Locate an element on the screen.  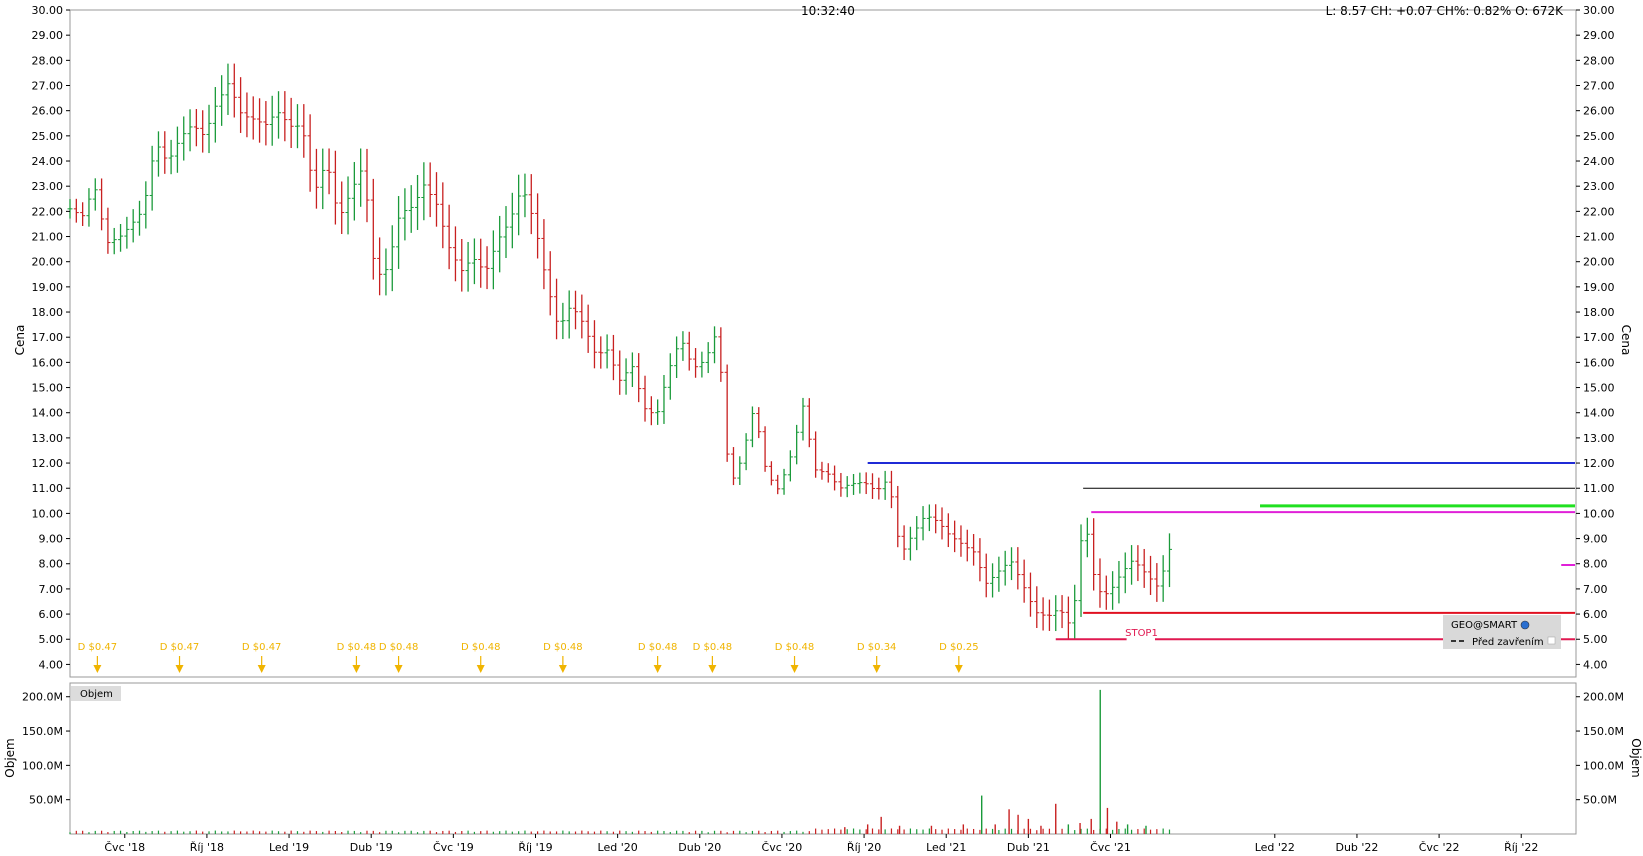
volume-tick-label: 200.0M is located at coordinates (42, 697).